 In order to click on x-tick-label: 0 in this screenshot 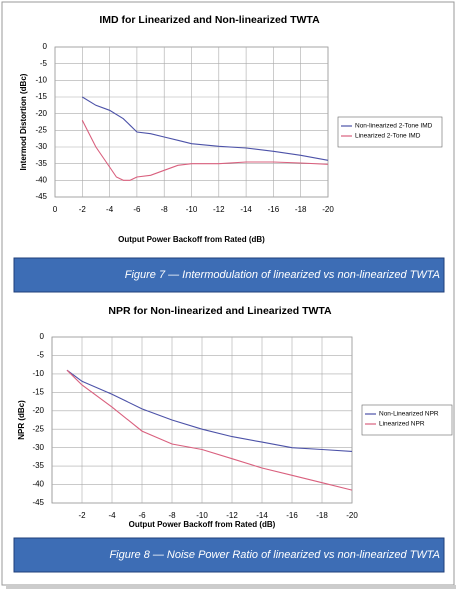, I will do `click(55, 209)`.